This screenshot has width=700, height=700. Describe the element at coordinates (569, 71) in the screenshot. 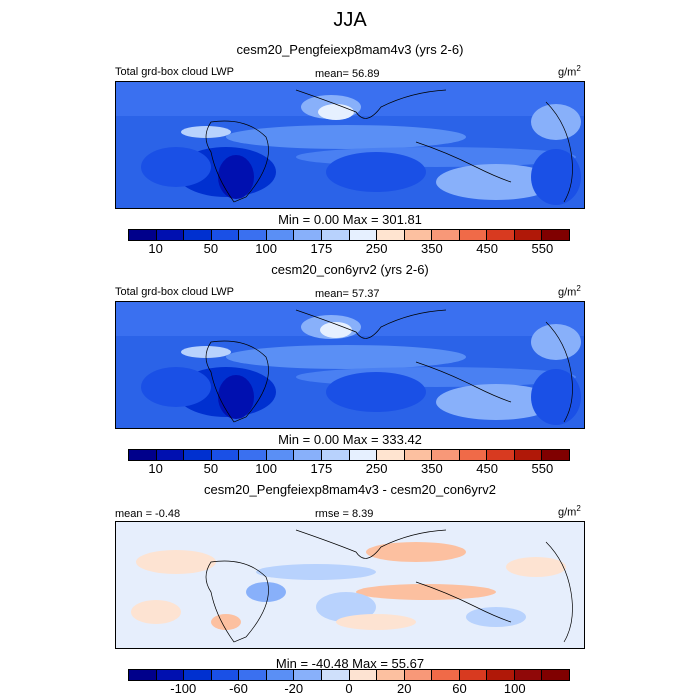

I see `panel1-units: g/m2` at that location.